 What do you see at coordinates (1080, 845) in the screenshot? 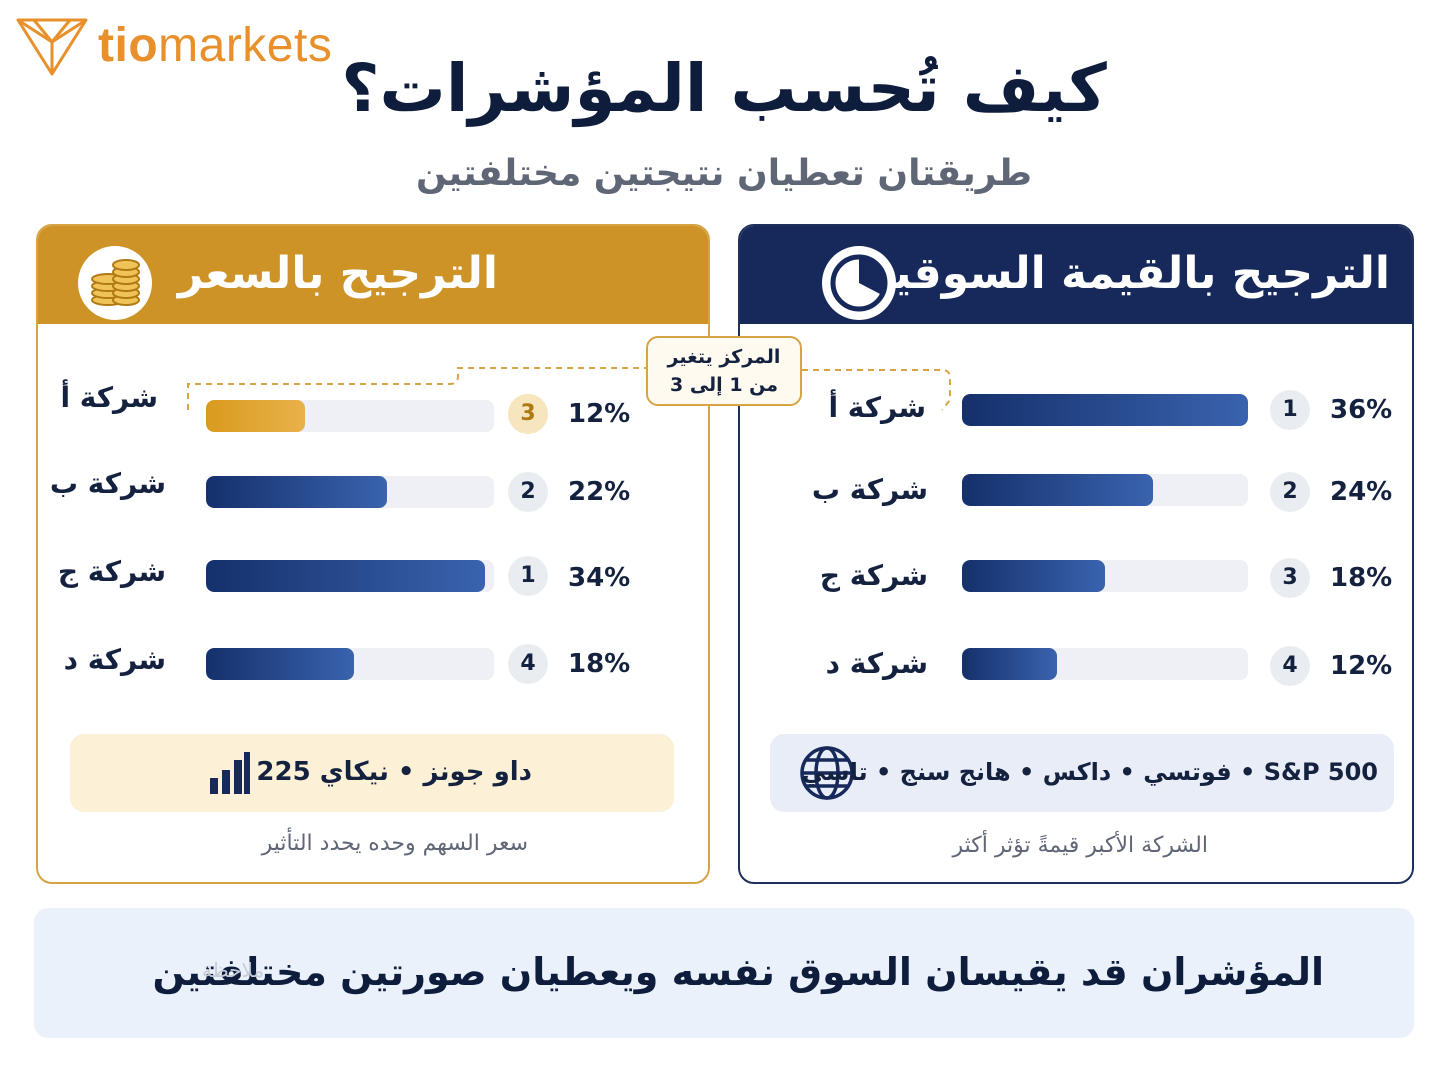
I see `market-cap-note: الشركة الأكبر قيمةً تؤثر أكثر` at bounding box center [1080, 845].